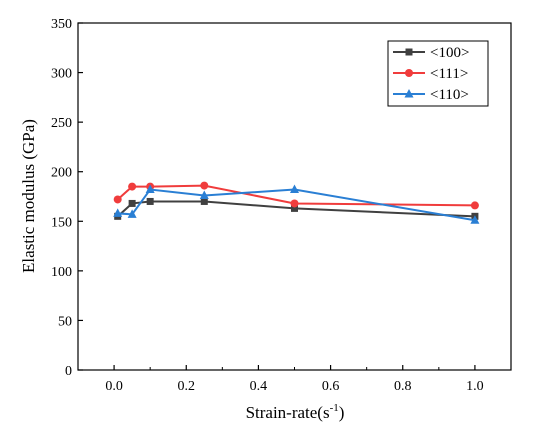 The image size is (550, 437). Describe the element at coordinates (61, 74) in the screenshot. I see `y-tick-label: 300` at that location.